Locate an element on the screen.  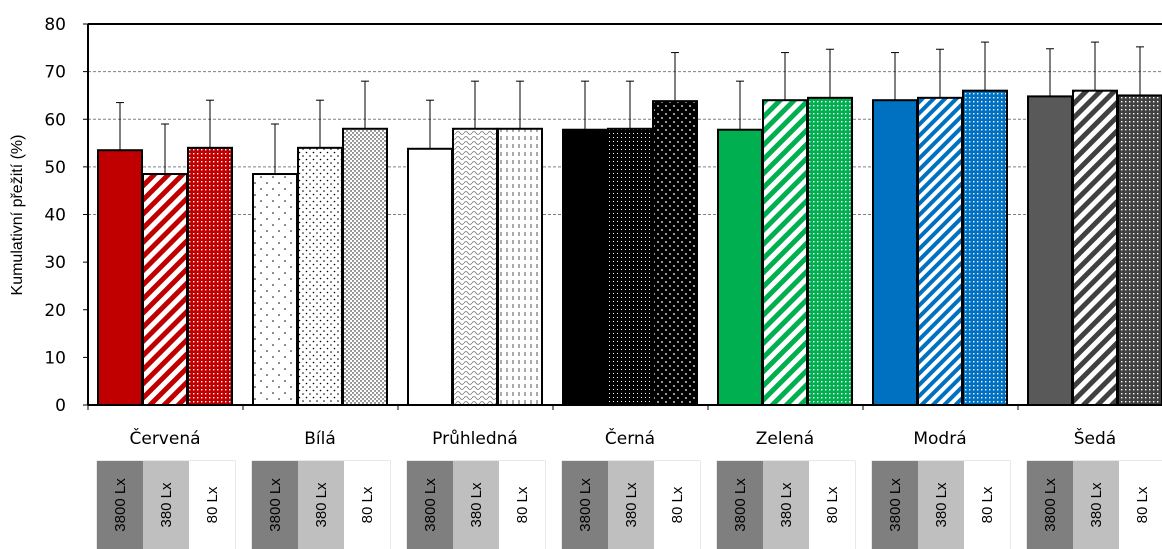
category-label: Průhledná is located at coordinates (475, 439).